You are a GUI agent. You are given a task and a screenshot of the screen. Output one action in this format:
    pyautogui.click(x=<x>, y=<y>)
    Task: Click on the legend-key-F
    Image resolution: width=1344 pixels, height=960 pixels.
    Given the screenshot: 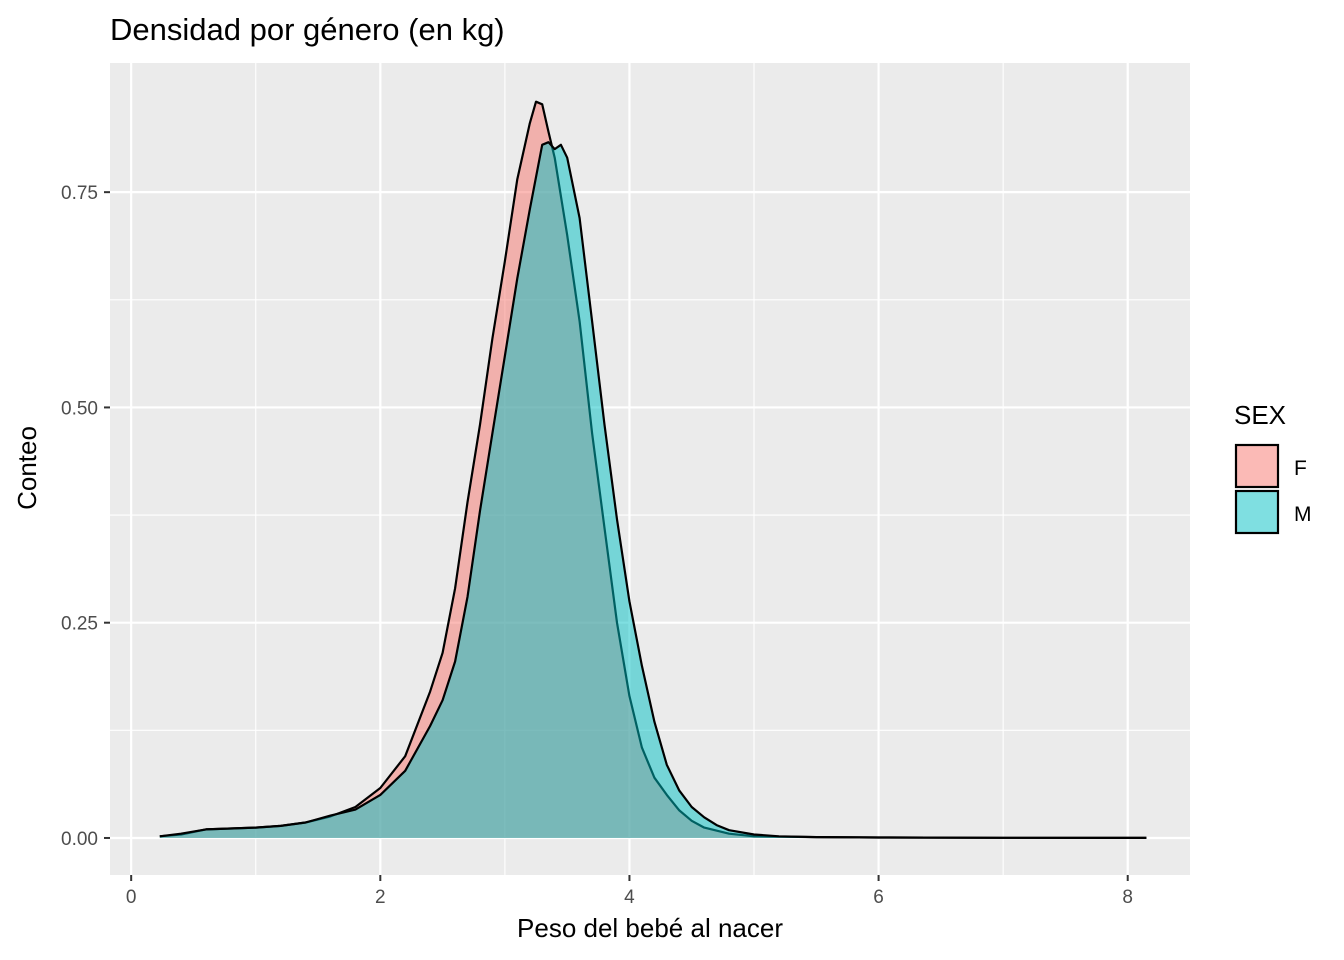 What is the action you would take?
    pyautogui.click(x=1257, y=466)
    